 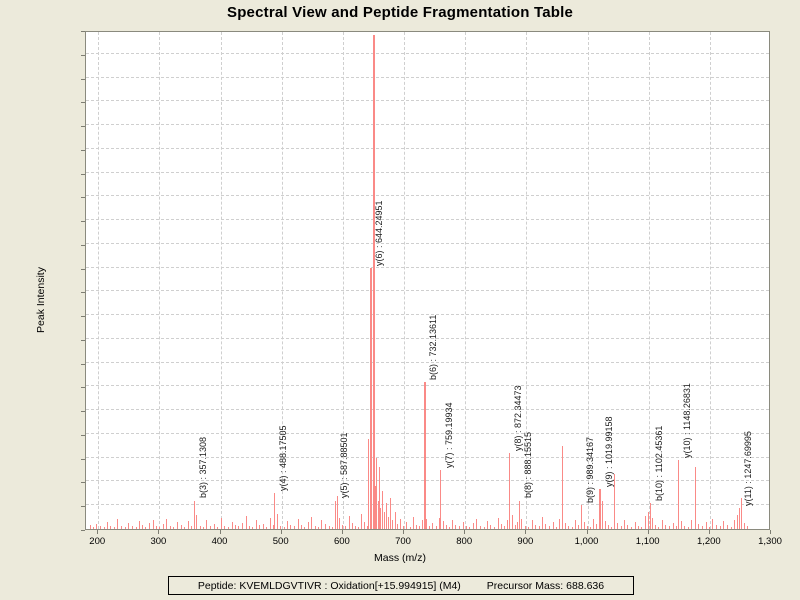 I want to click on peak-label: y(4) : 488.17505, so click(x=283, y=458).